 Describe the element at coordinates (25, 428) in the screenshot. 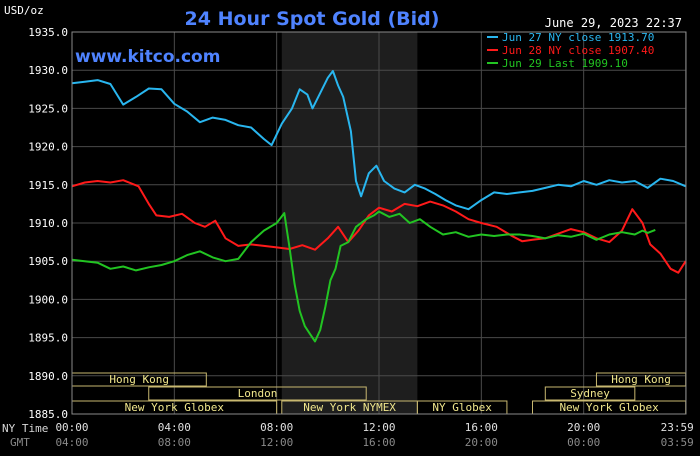

I see `ny-time-row-label: NY Time` at that location.